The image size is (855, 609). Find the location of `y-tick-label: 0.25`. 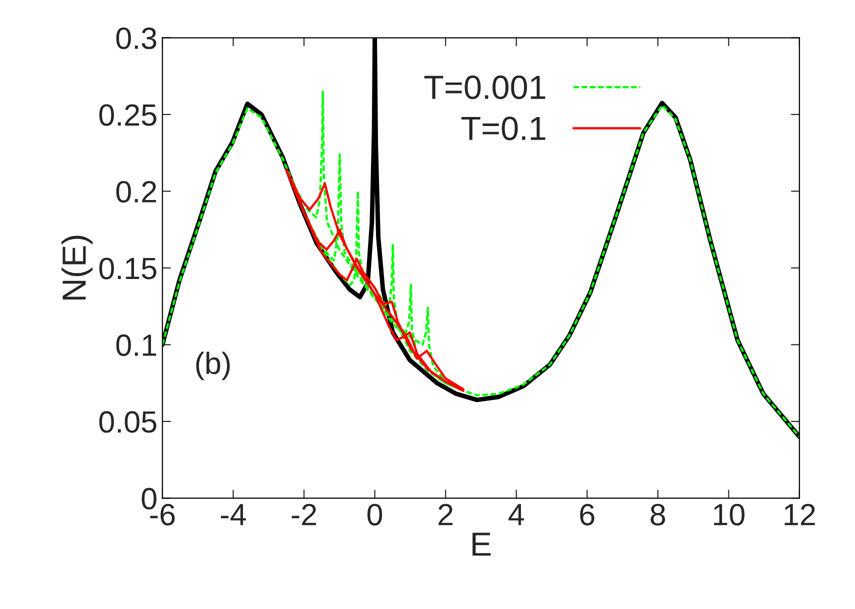

y-tick-label: 0.25 is located at coordinates (127, 115).